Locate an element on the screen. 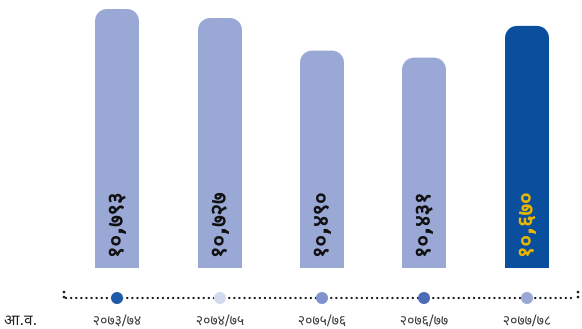 This screenshot has width=582, height=329. x-tick-label-4: २०७७/७८ is located at coordinates (527, 321).